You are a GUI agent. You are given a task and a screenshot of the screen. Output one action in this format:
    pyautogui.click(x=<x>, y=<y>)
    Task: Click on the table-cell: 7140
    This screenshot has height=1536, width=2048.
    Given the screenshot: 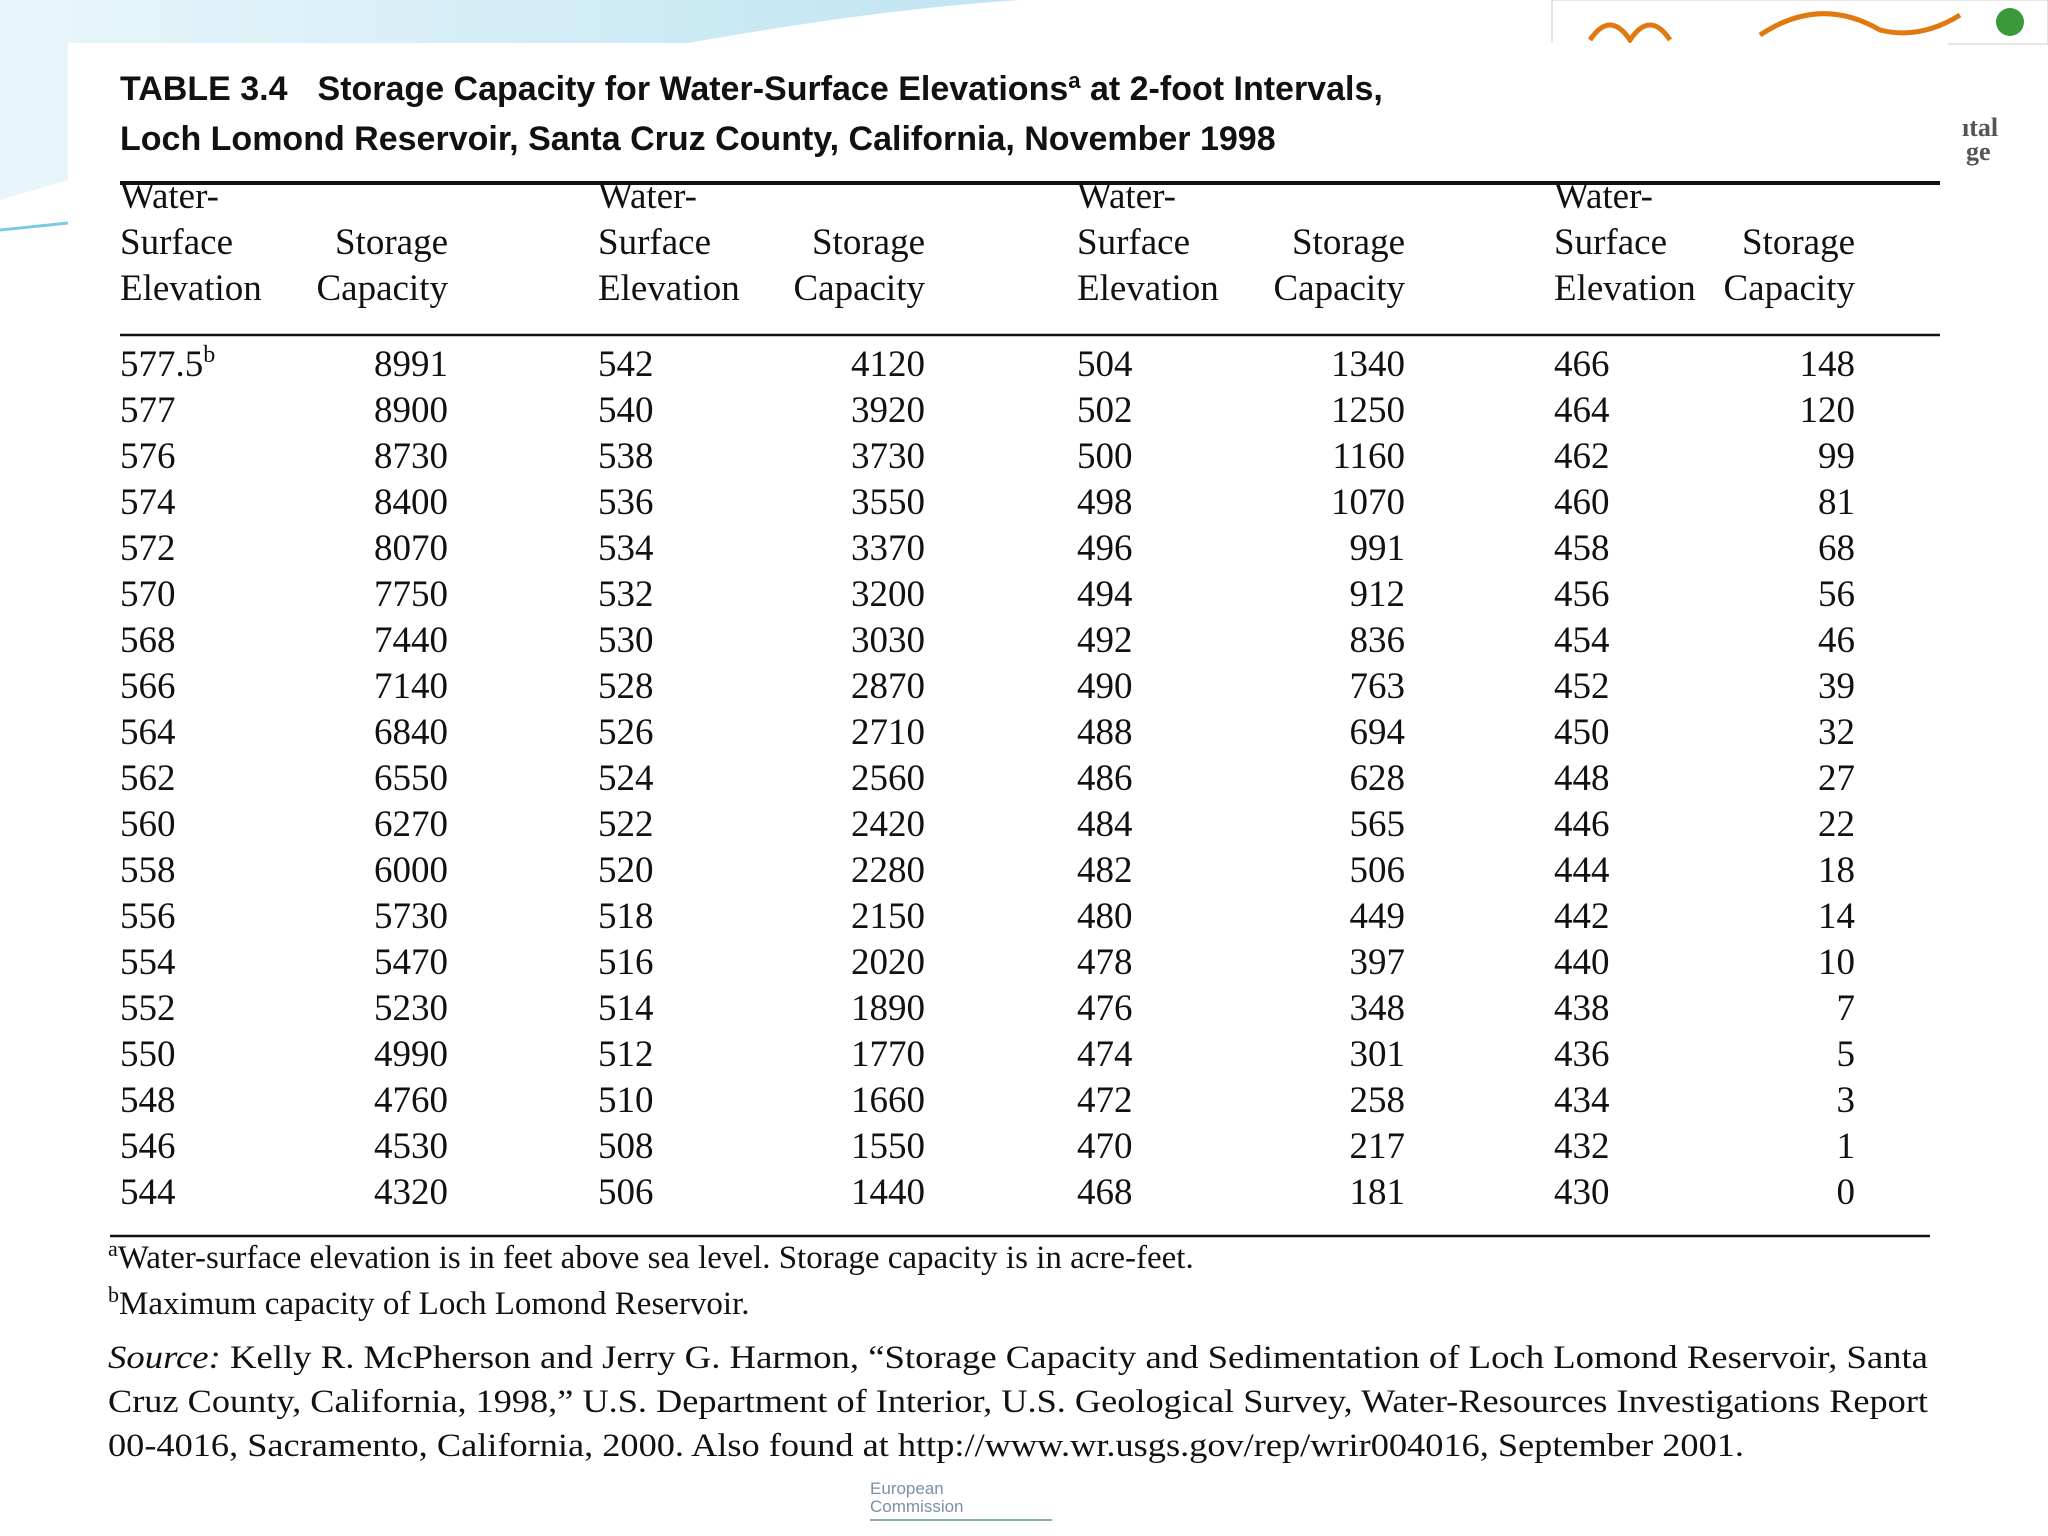 What is the action you would take?
    pyautogui.click(x=411, y=686)
    